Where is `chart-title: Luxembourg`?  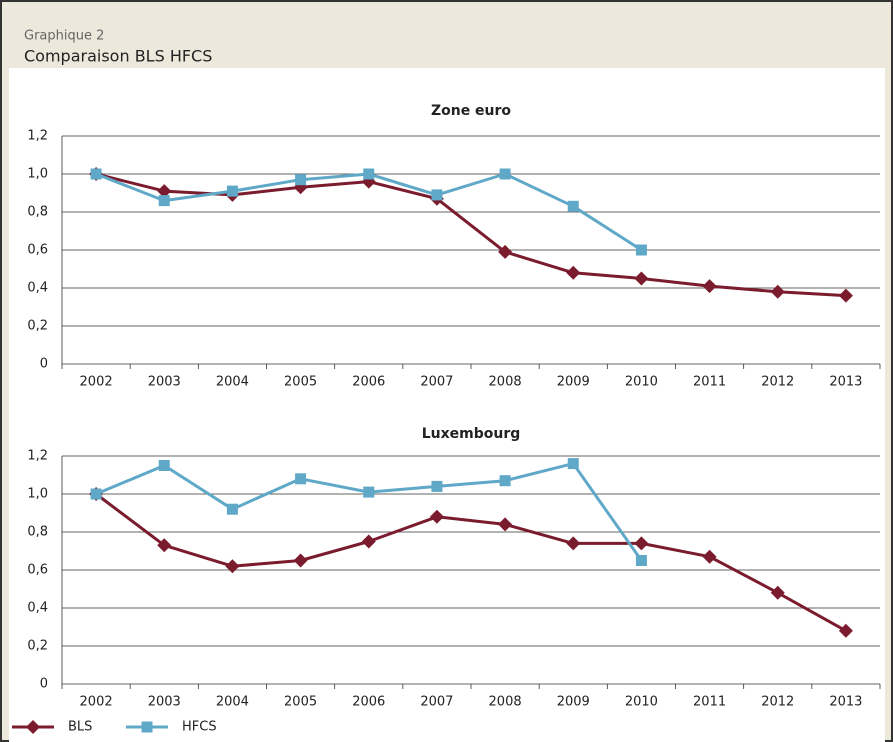
chart-title: Luxembourg is located at coordinates (471, 434).